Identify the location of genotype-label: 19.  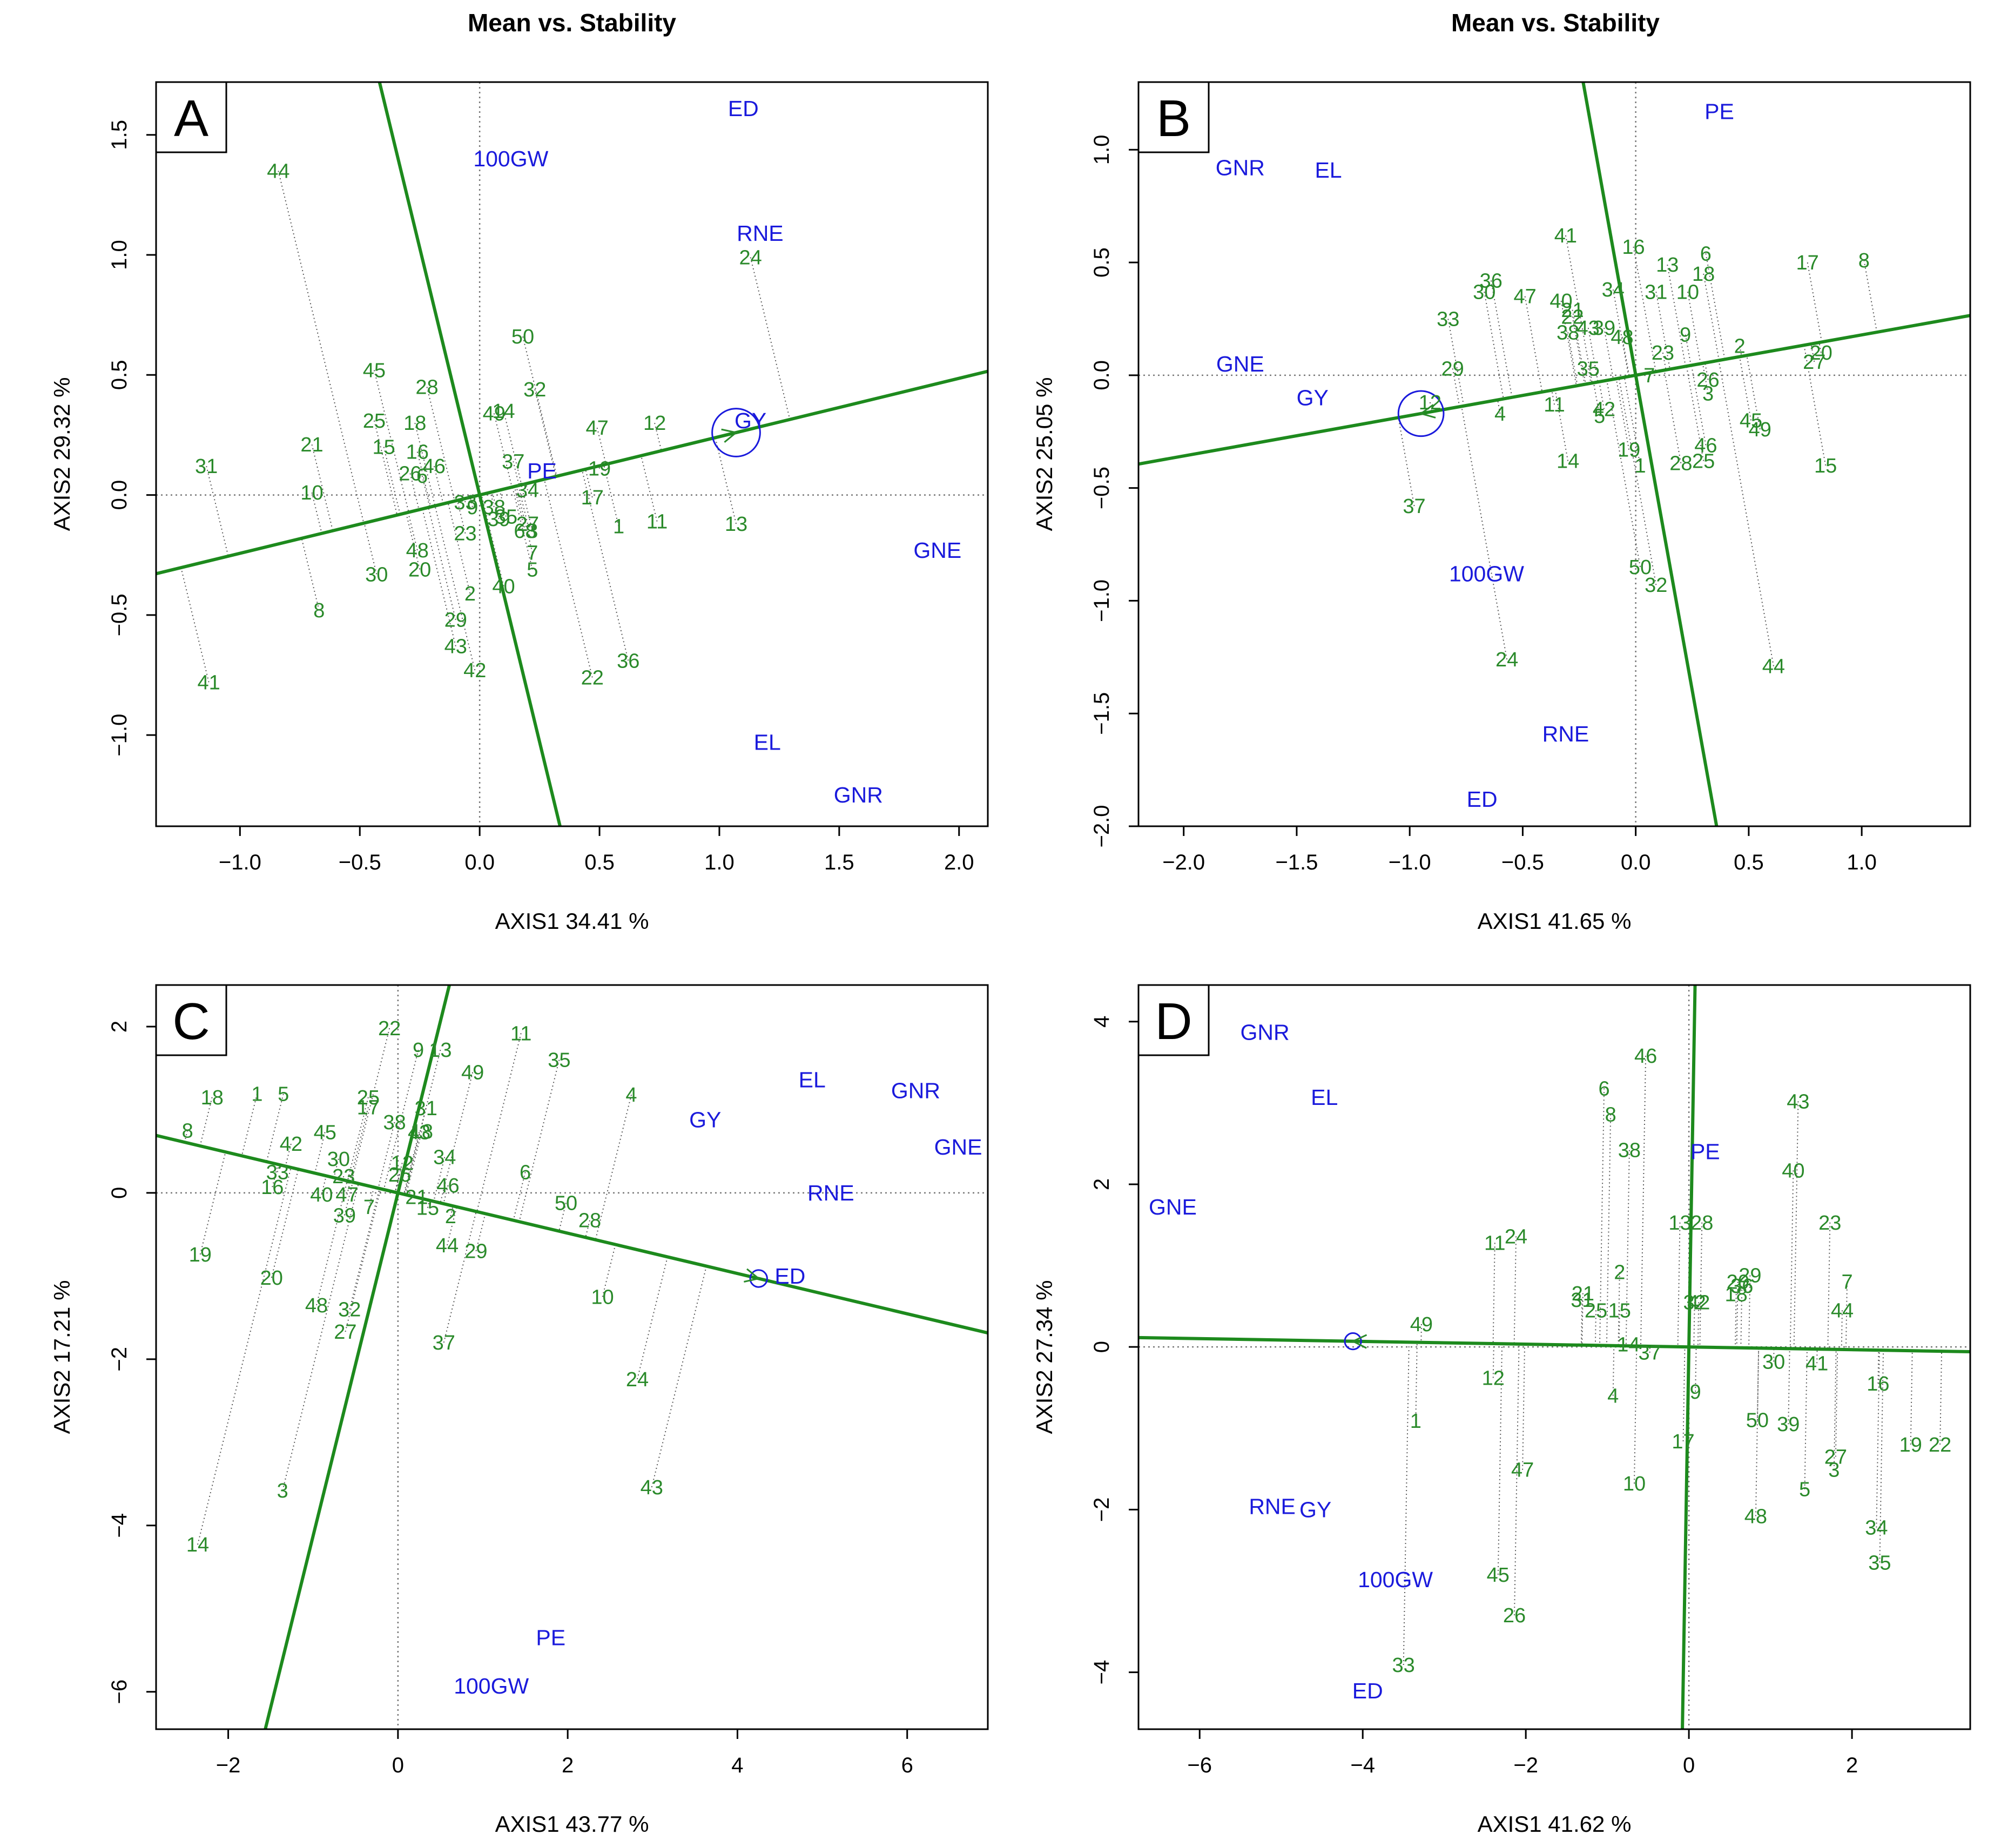
(1629, 450).